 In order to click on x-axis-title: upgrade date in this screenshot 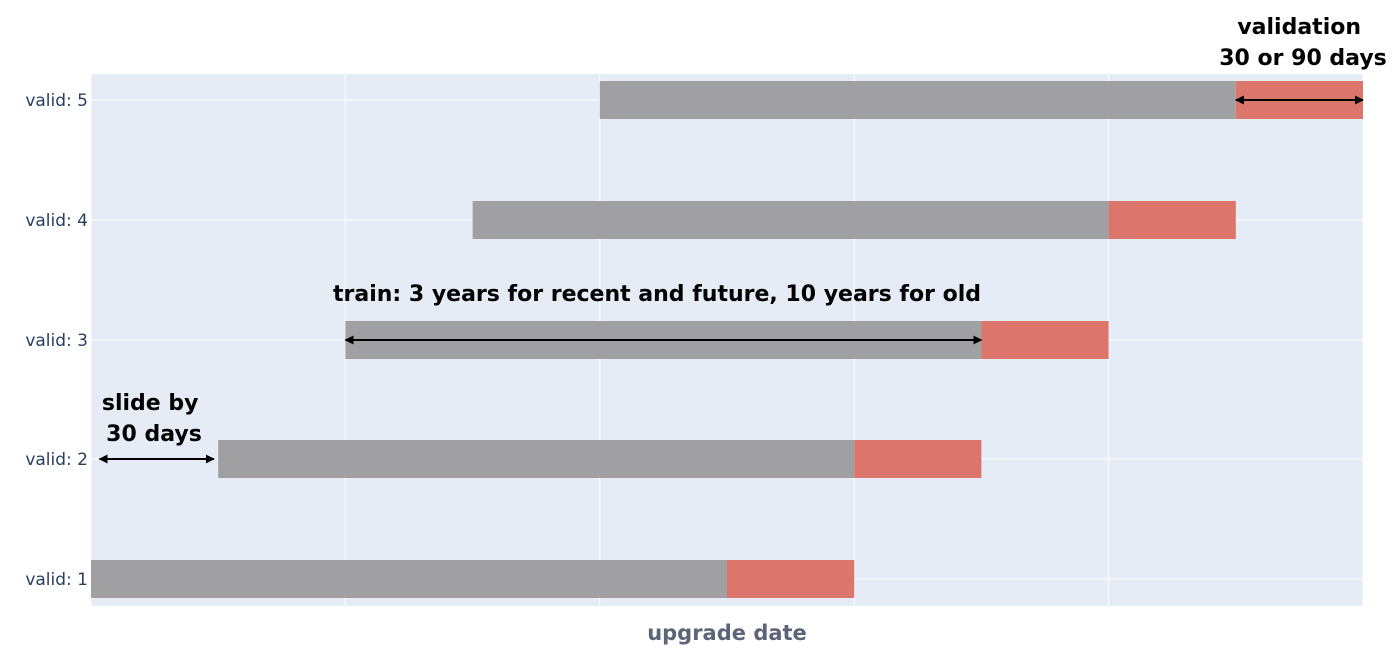, I will do `click(727, 633)`.